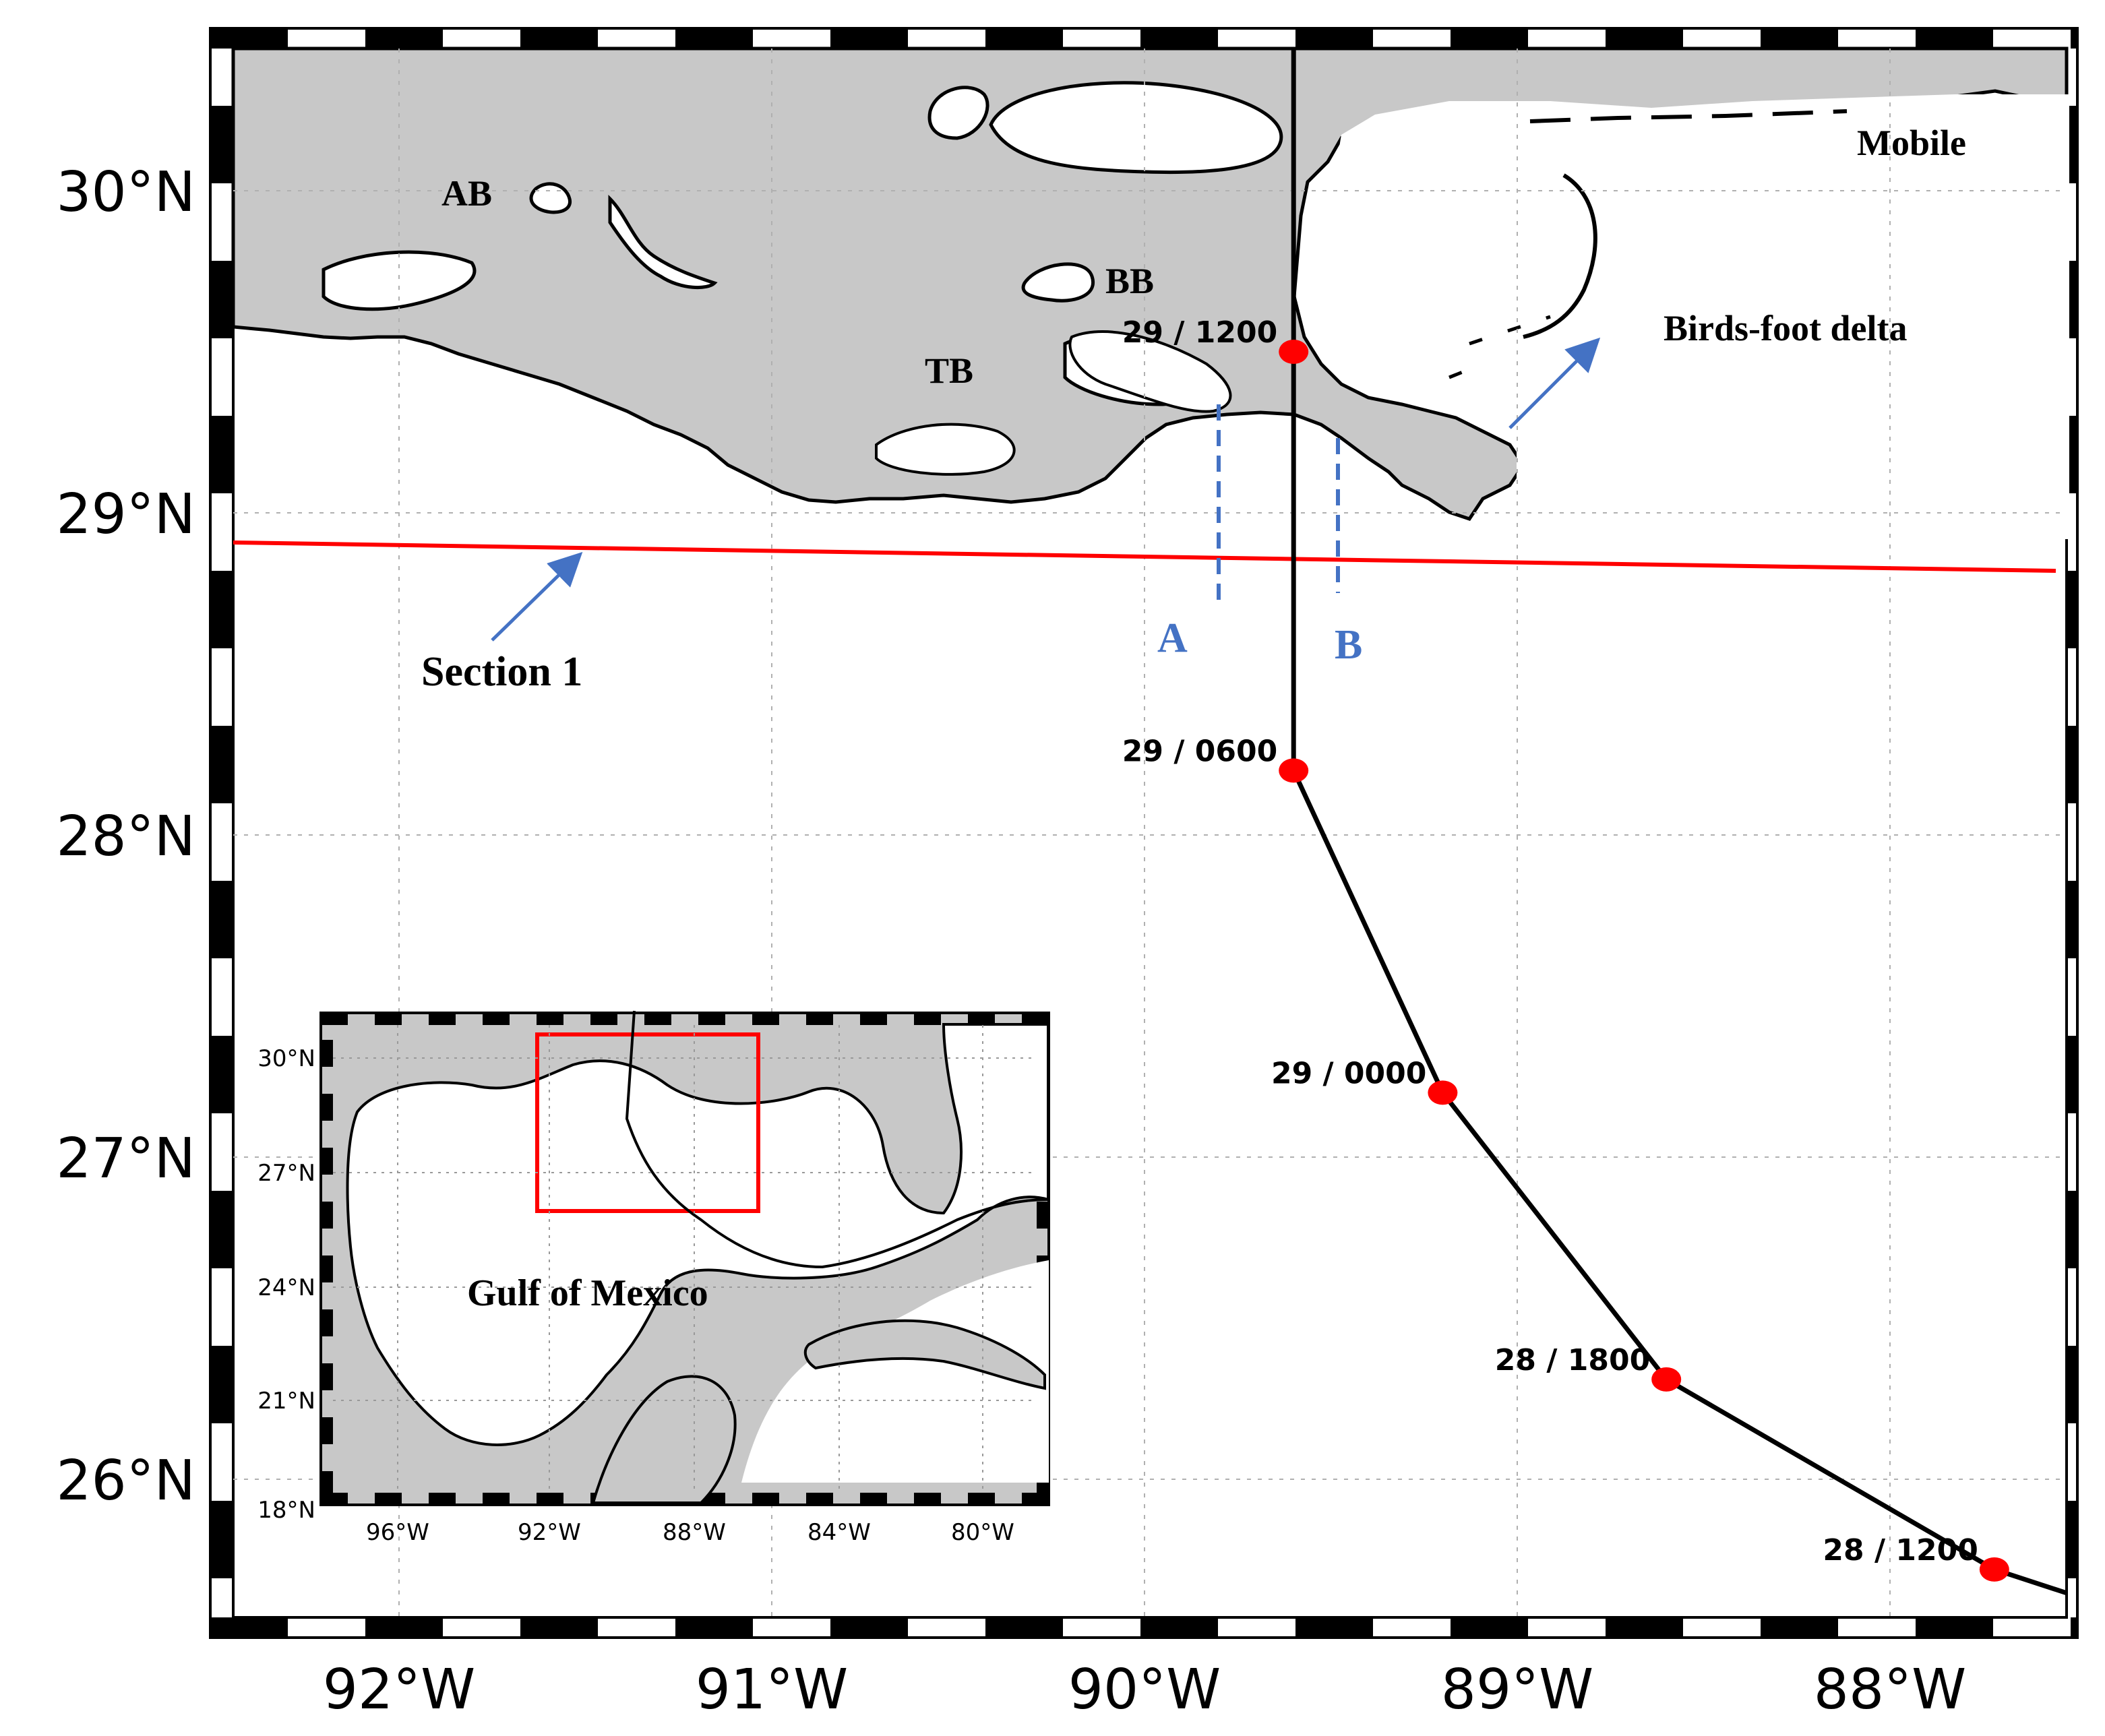 Image resolution: width=2105 pixels, height=1736 pixels. I want to click on label-bb: BB, so click(1129, 281).